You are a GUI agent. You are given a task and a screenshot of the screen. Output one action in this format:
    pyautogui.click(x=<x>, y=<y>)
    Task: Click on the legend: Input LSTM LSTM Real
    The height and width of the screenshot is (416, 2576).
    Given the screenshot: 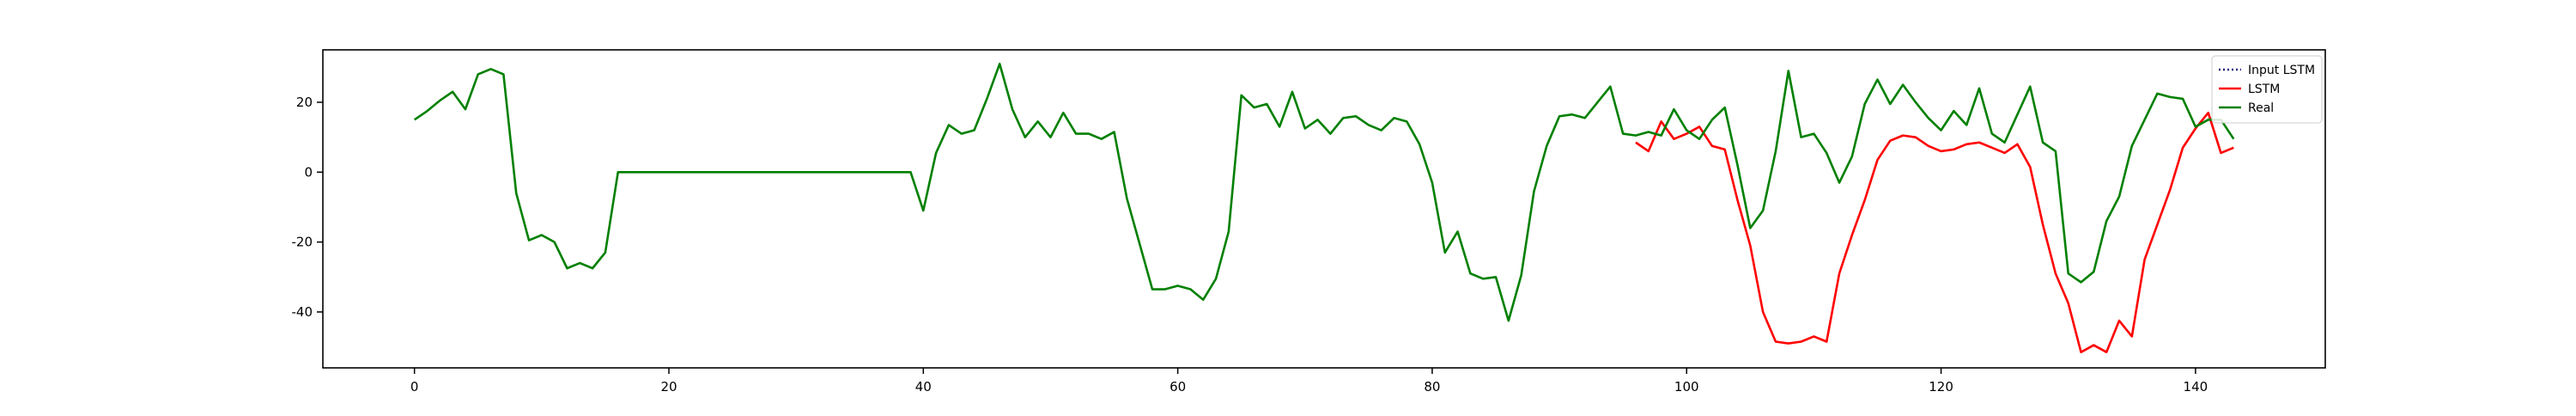 What is the action you would take?
    pyautogui.click(x=2267, y=89)
    